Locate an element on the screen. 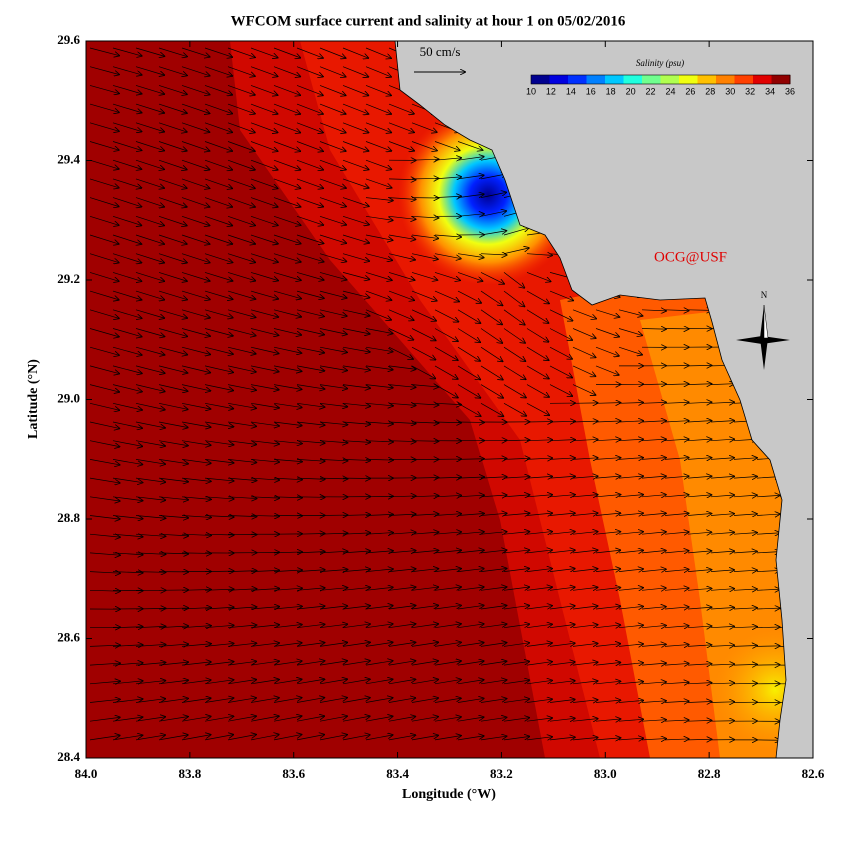 Image resolution: width=857 pixels, height=847 pixels. colorbar-title: Salinity (psu) is located at coordinates (660, 63).